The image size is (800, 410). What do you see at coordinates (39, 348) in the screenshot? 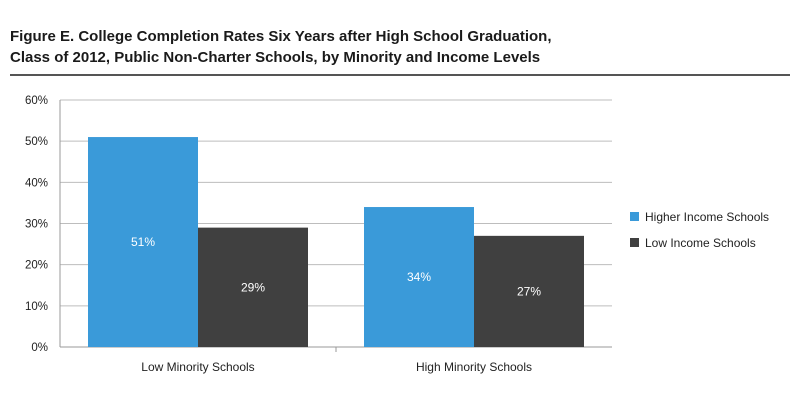
I see `y-tick-label: 0%` at bounding box center [39, 348].